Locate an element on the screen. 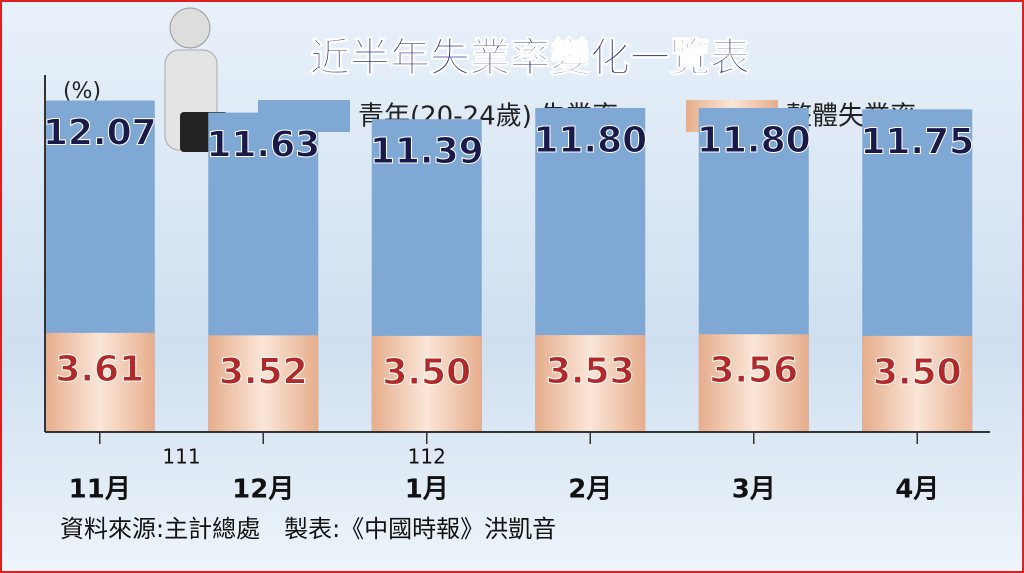 Image resolution: width=1024 pixels, height=573 pixels. value-label: 3.61 is located at coordinates (99, 369).